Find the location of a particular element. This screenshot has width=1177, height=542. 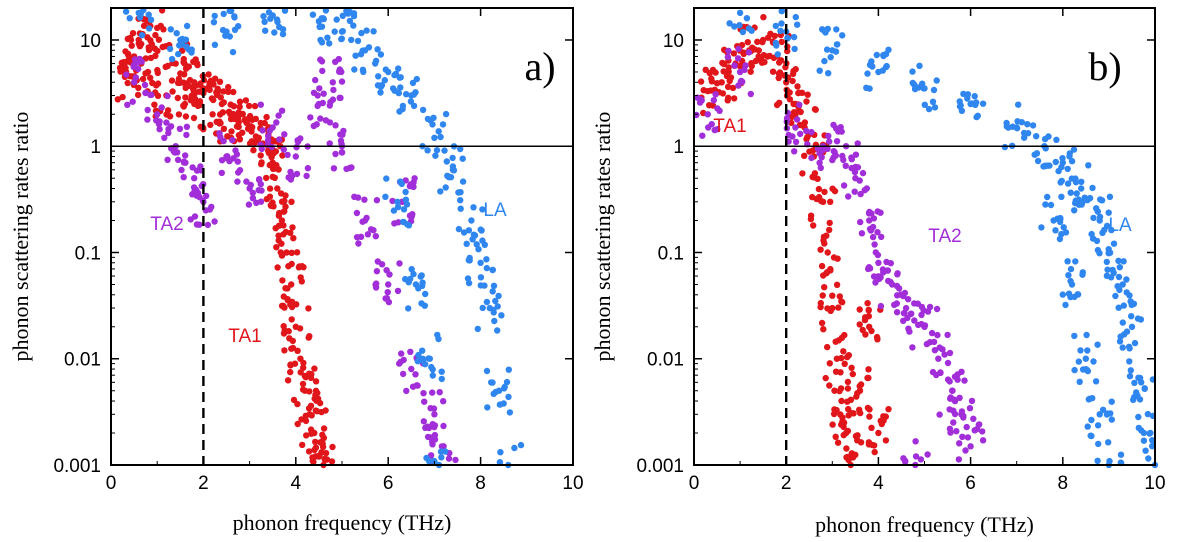

x-tick-label: 2 is located at coordinates (203, 483).